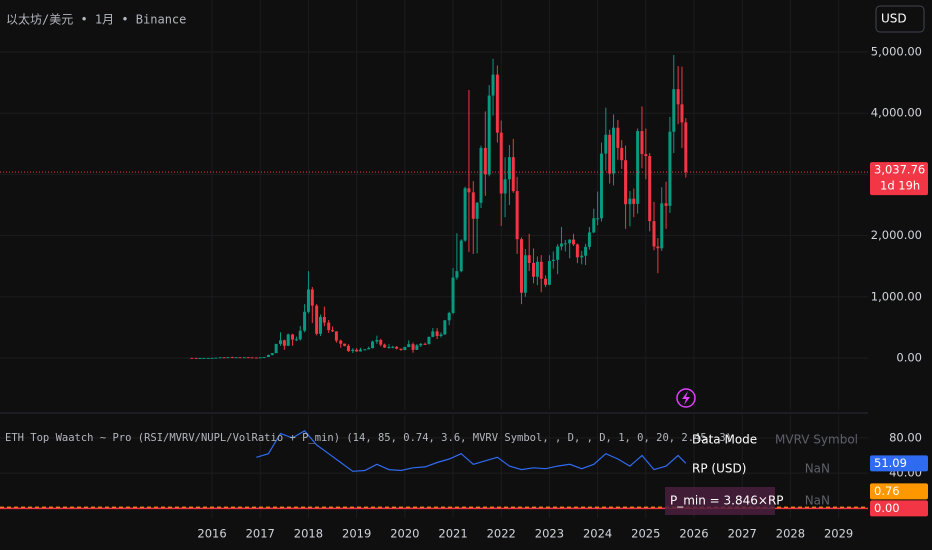 The width and height of the screenshot is (932, 550). Describe the element at coordinates (501, 534) in the screenshot. I see `x-tick-label: 2022` at that location.